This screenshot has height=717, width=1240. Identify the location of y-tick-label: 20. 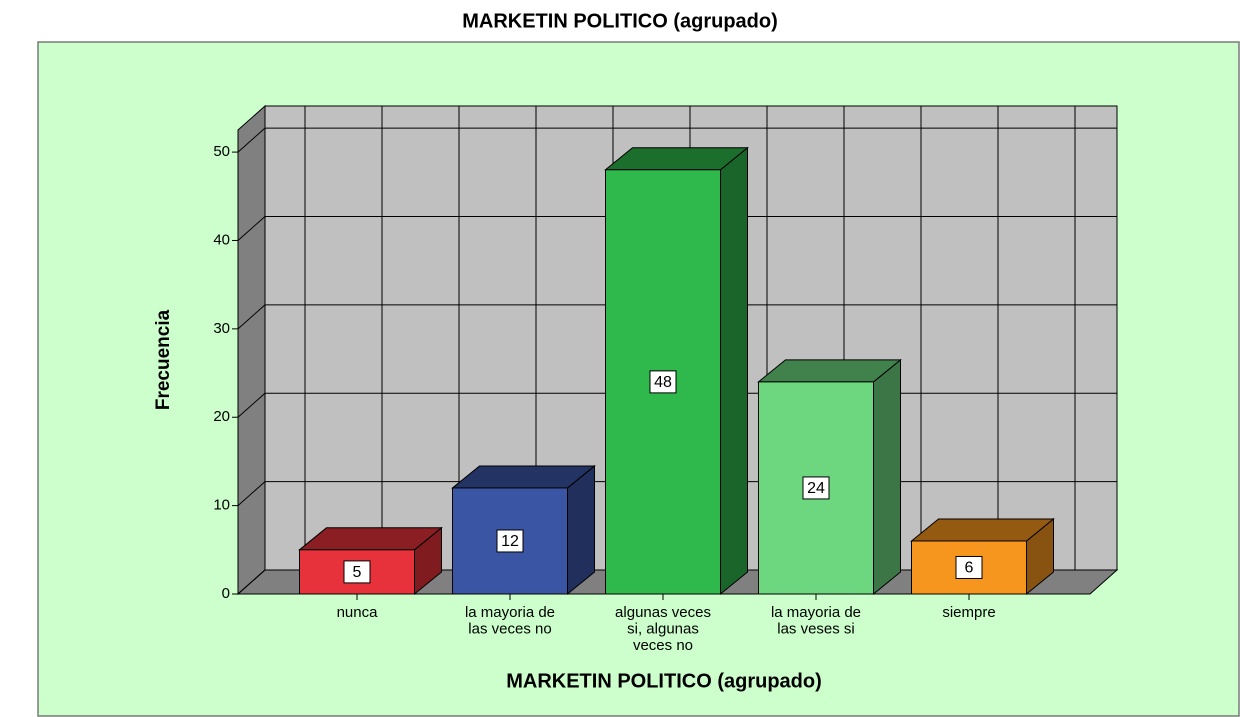
(221, 416).